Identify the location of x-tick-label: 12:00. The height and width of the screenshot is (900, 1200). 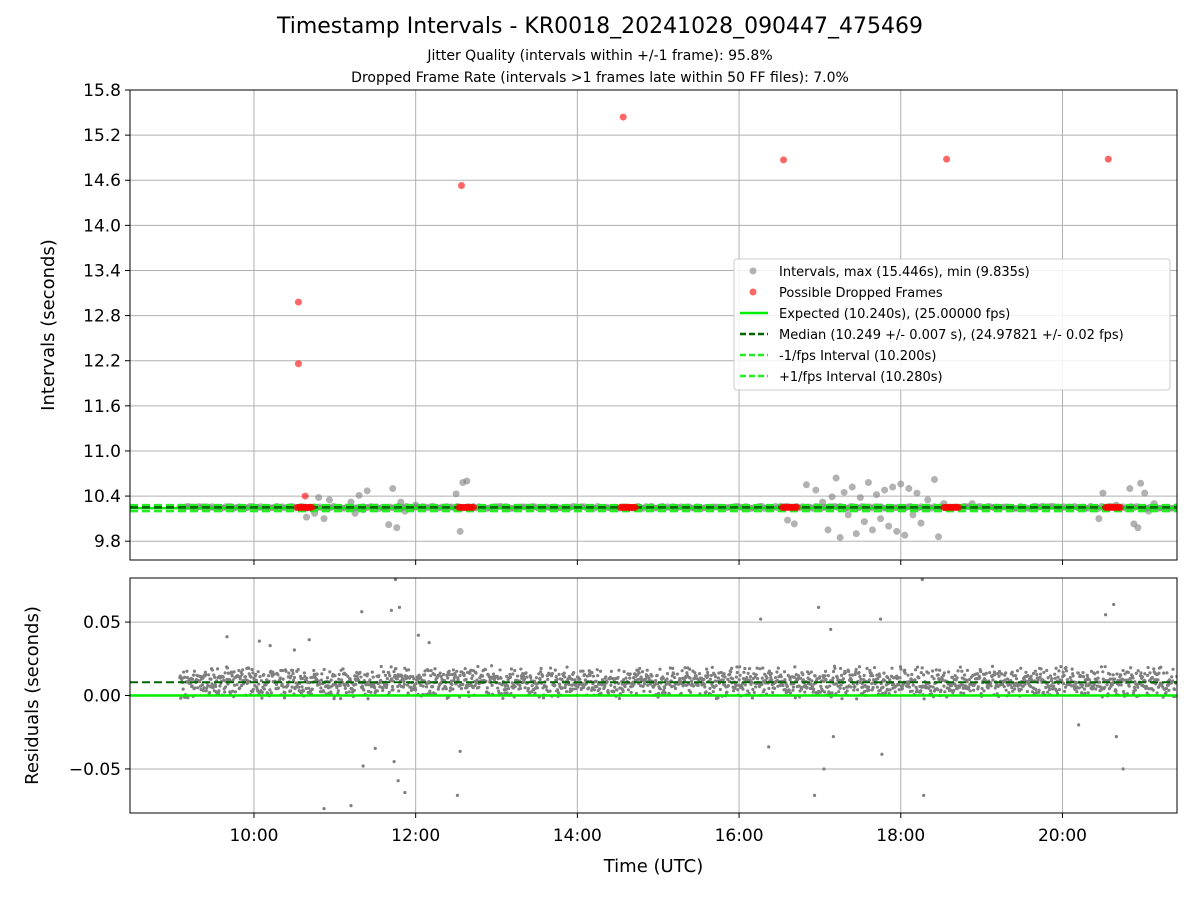
(415, 836).